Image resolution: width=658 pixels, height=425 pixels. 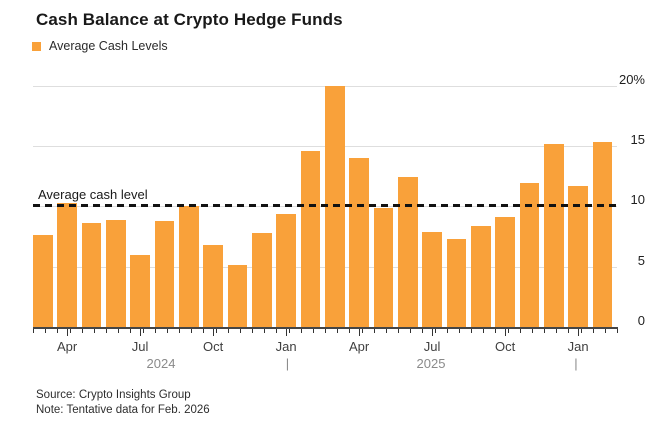 What do you see at coordinates (432, 279) in the screenshot?
I see `bar-jul-2025` at bounding box center [432, 279].